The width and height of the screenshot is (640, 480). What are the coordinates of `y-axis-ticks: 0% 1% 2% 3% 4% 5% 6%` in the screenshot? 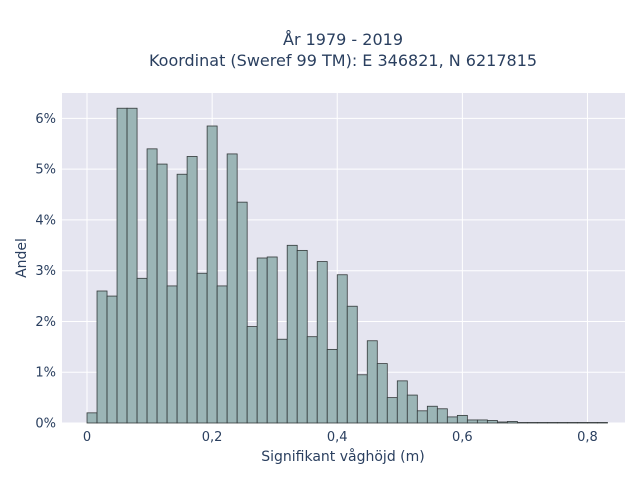 It's located at (45, 272).